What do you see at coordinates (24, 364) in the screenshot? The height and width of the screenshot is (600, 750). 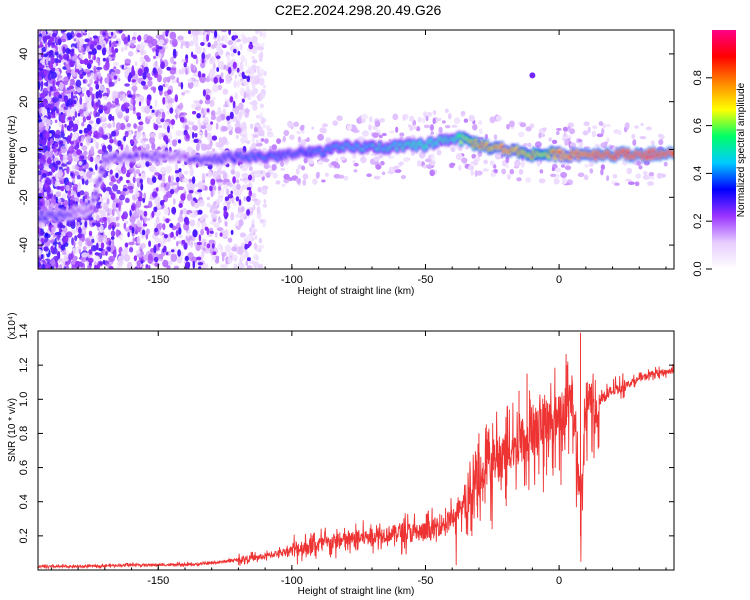 I see `y-tick-label: 1.2` at bounding box center [24, 364].